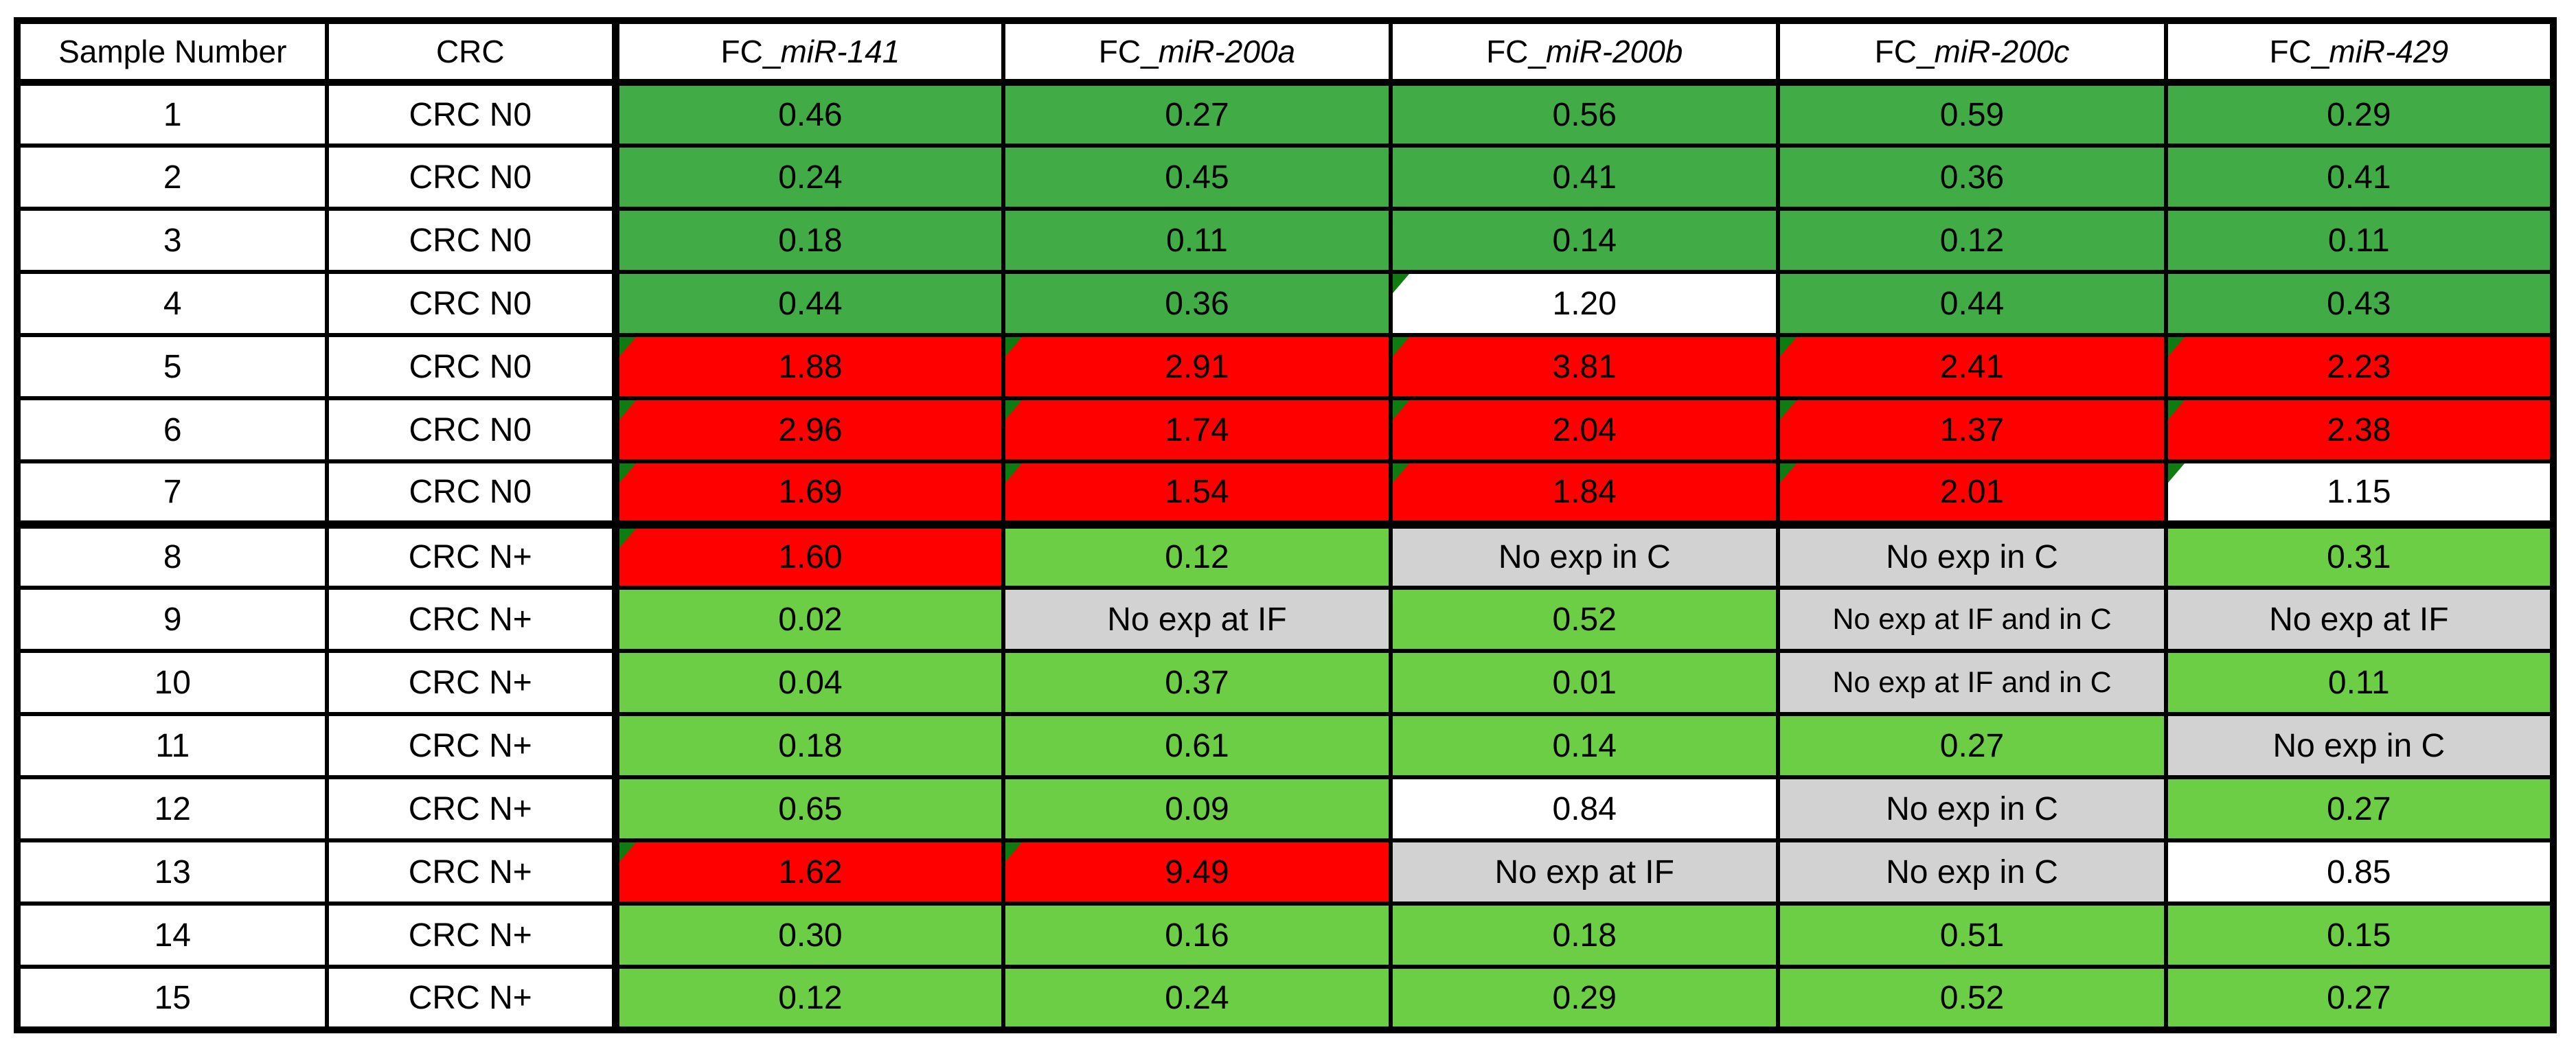  Describe the element at coordinates (810, 114) in the screenshot. I see `cell-value: 0.46` at that location.